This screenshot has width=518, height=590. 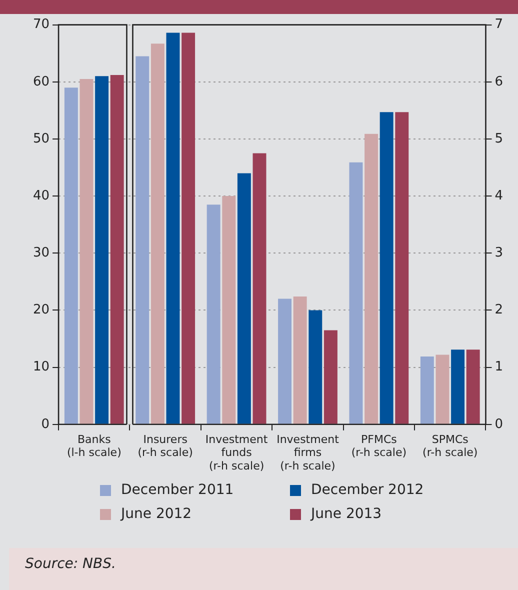 What do you see at coordinates (499, 253) in the screenshot?
I see `y2-tick-label: 3` at bounding box center [499, 253].